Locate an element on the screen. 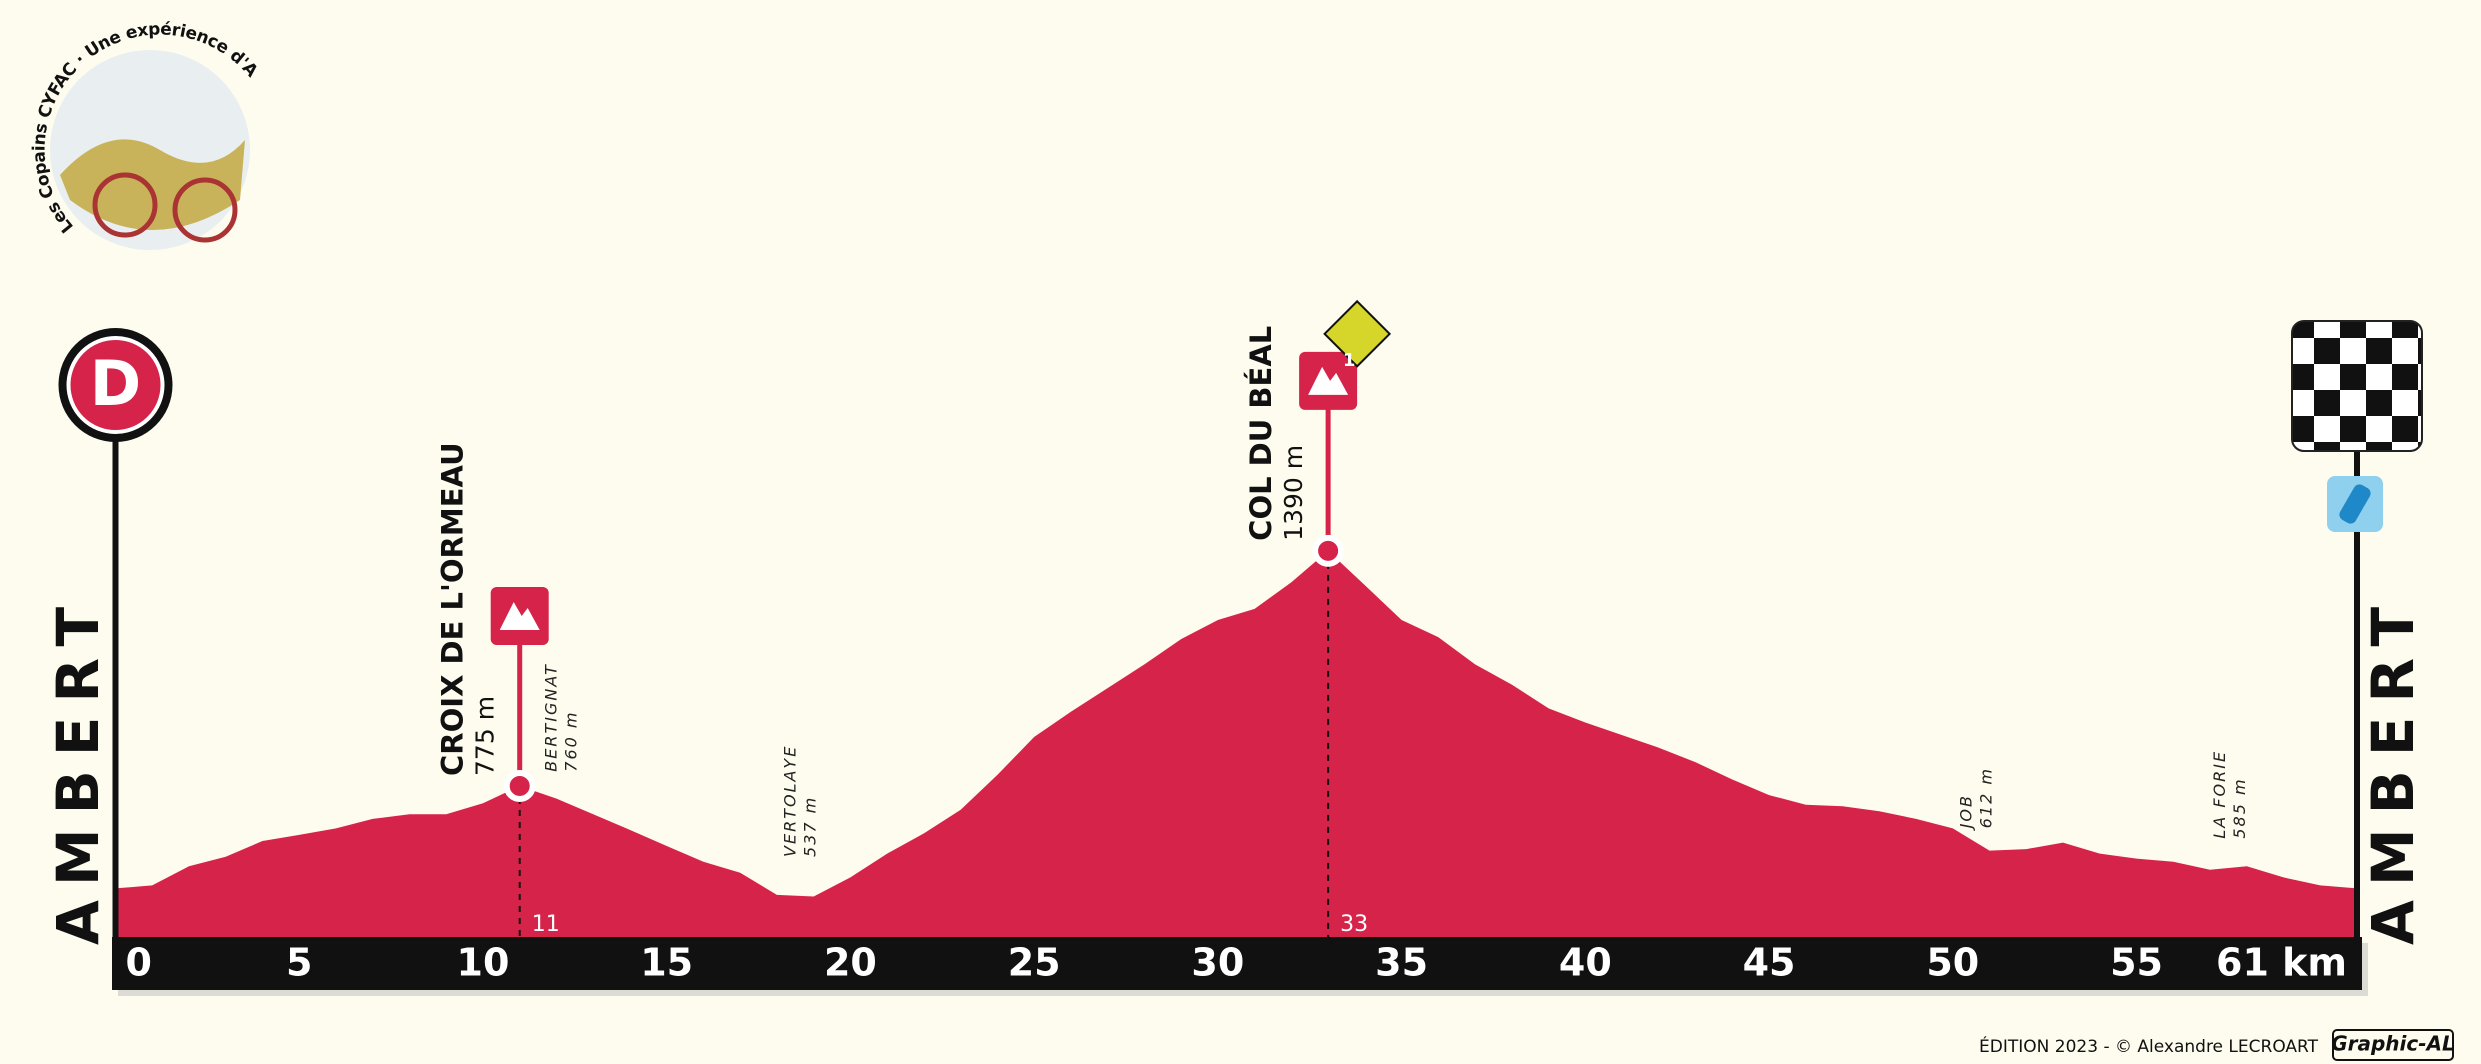  brand-box is located at coordinates (2393, 1045).